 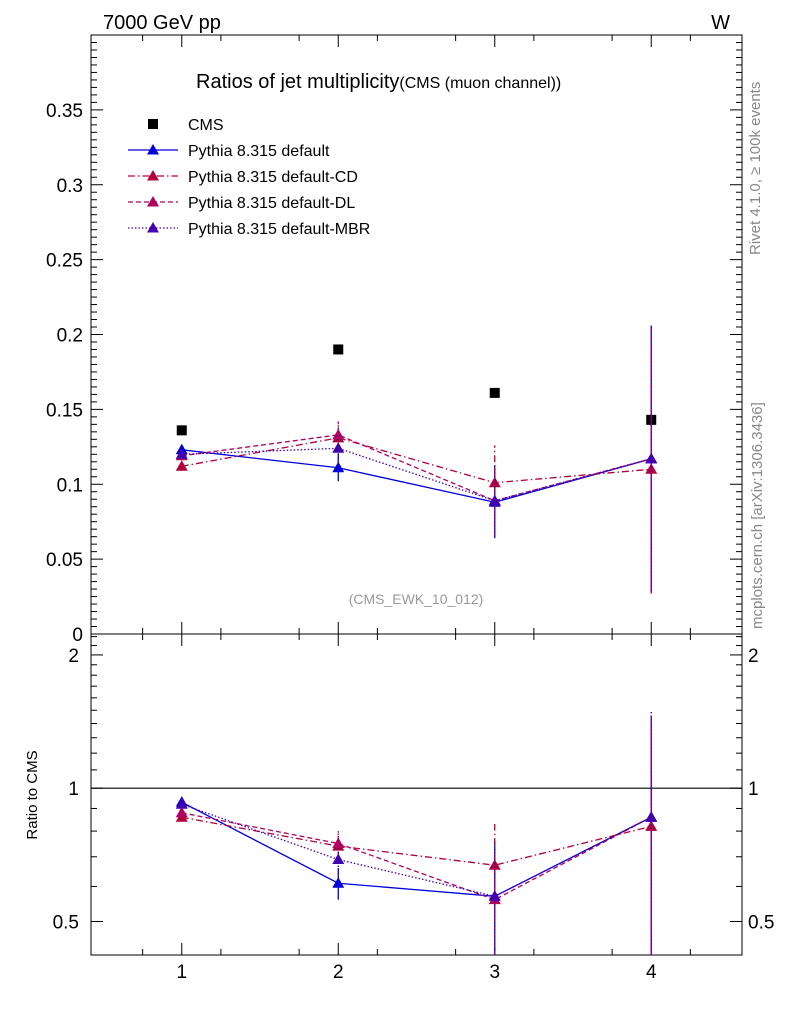 I want to click on y-tick-label: 0.3, so click(x=70, y=186).